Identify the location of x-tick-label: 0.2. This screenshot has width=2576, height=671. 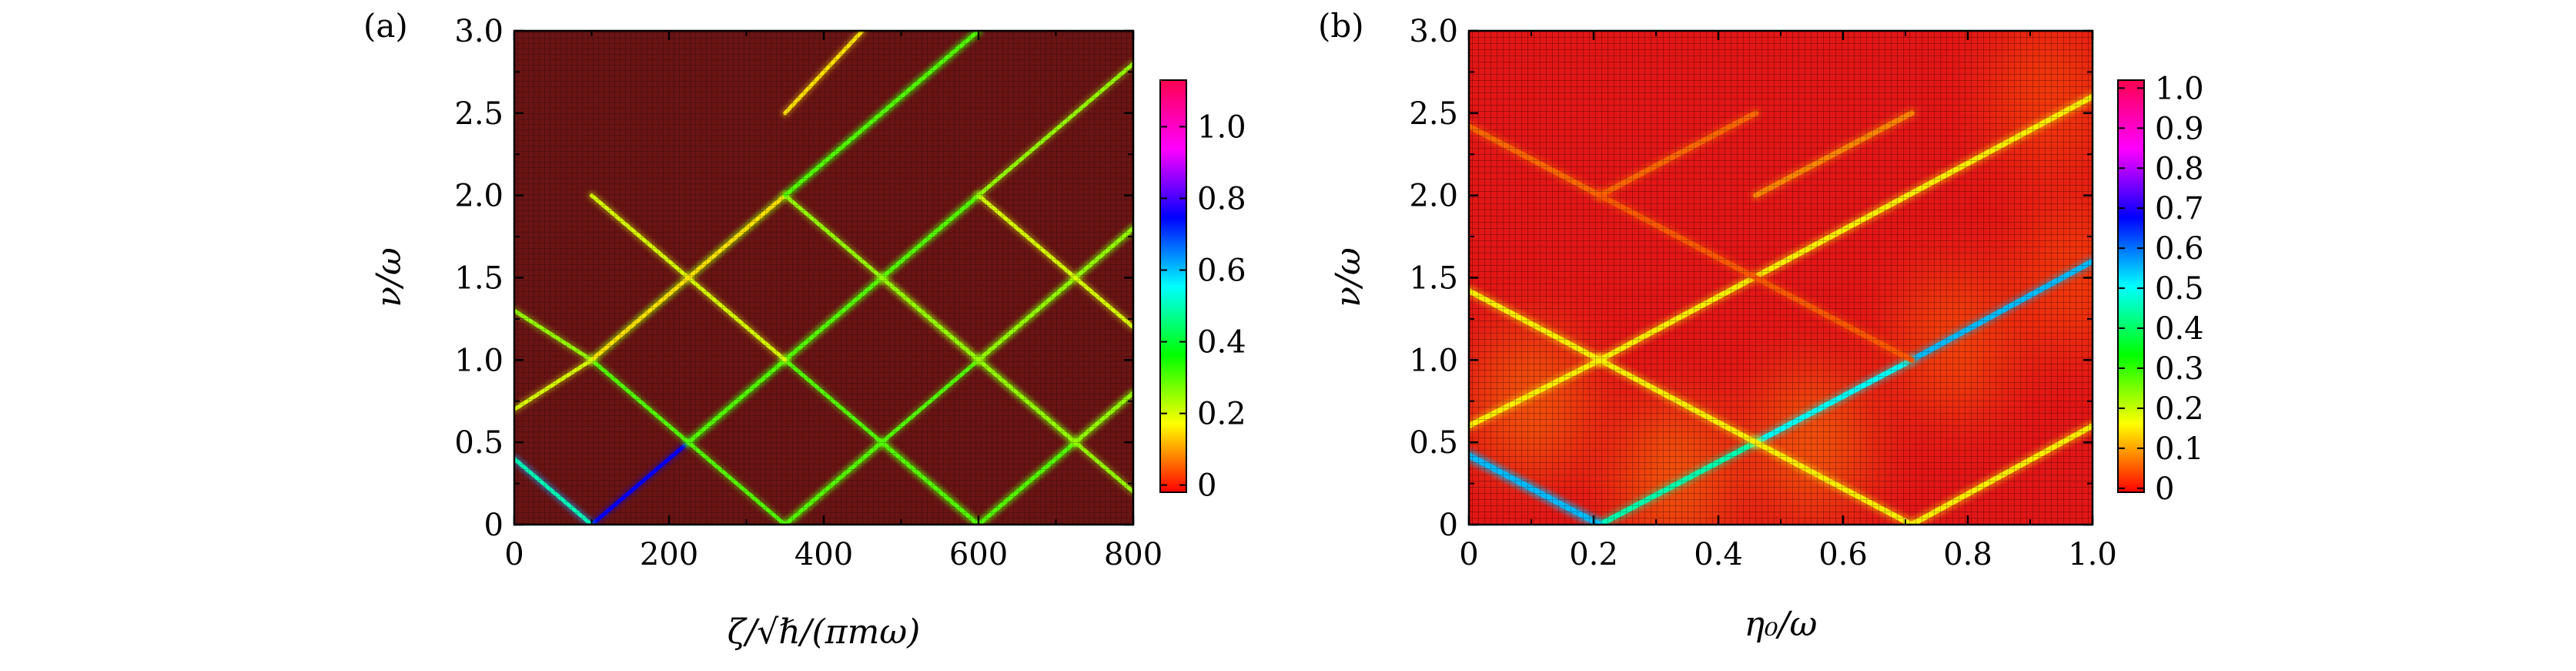
(1594, 554).